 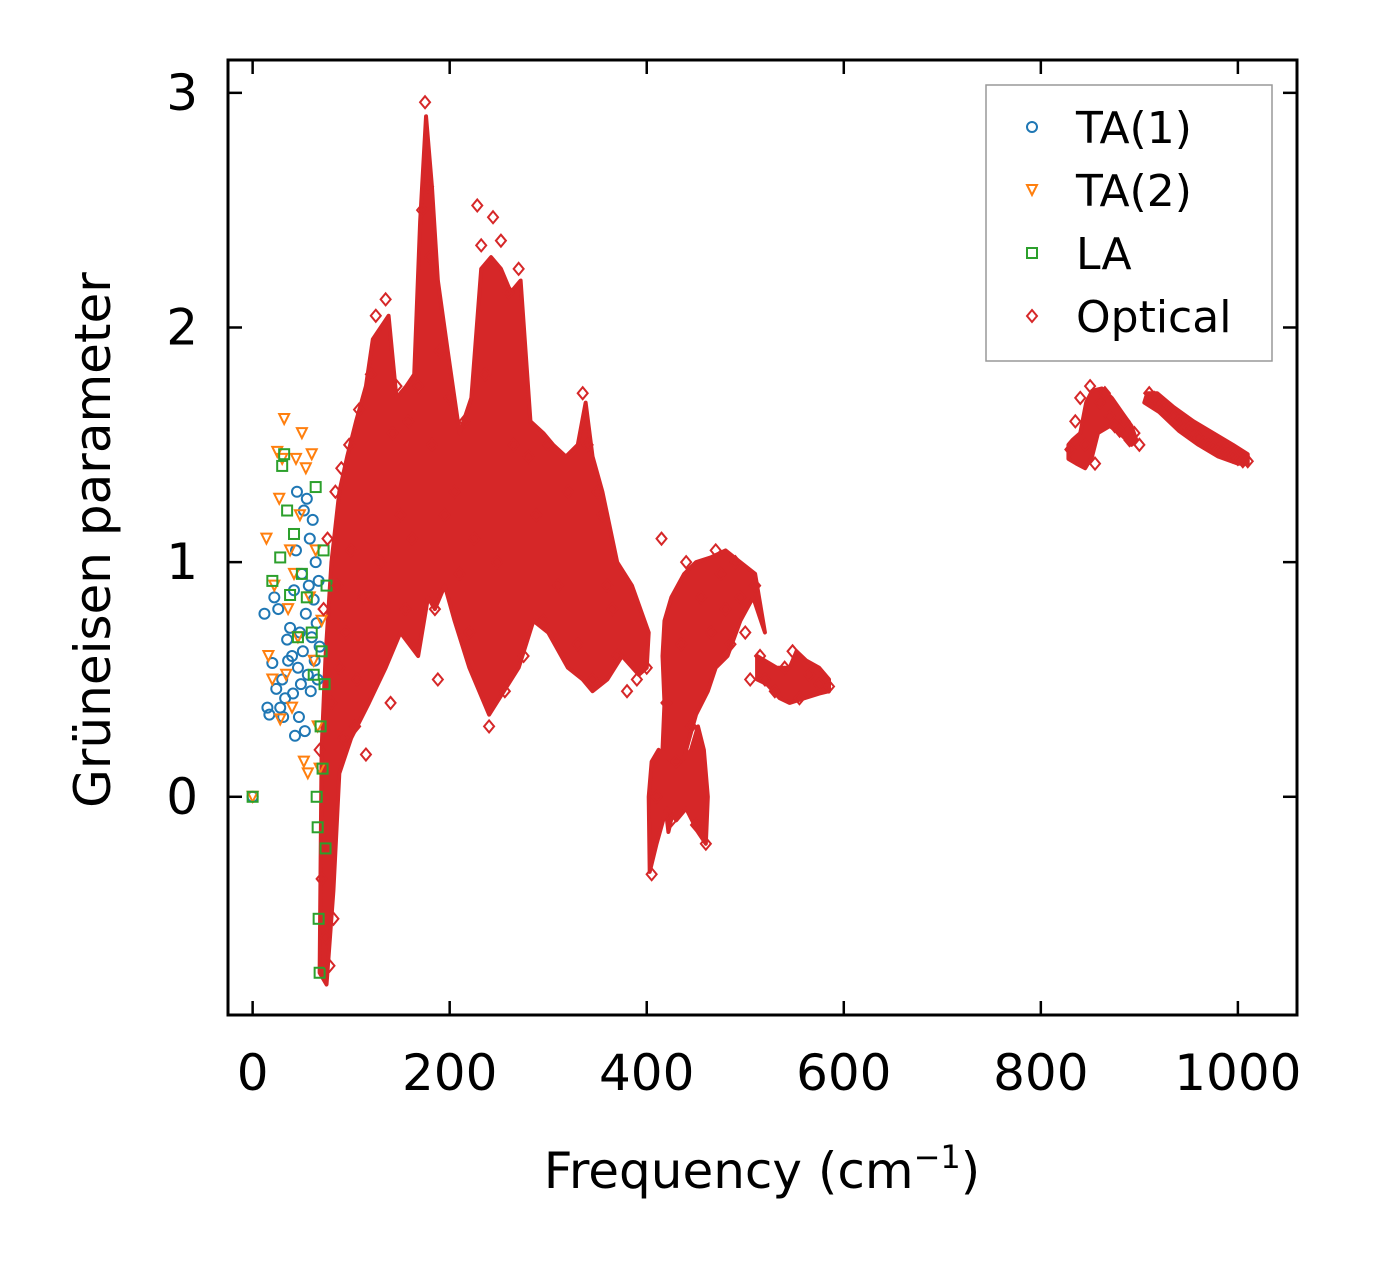 What do you see at coordinates (449, 1073) in the screenshot?
I see `x-tick-label: 200` at bounding box center [449, 1073].